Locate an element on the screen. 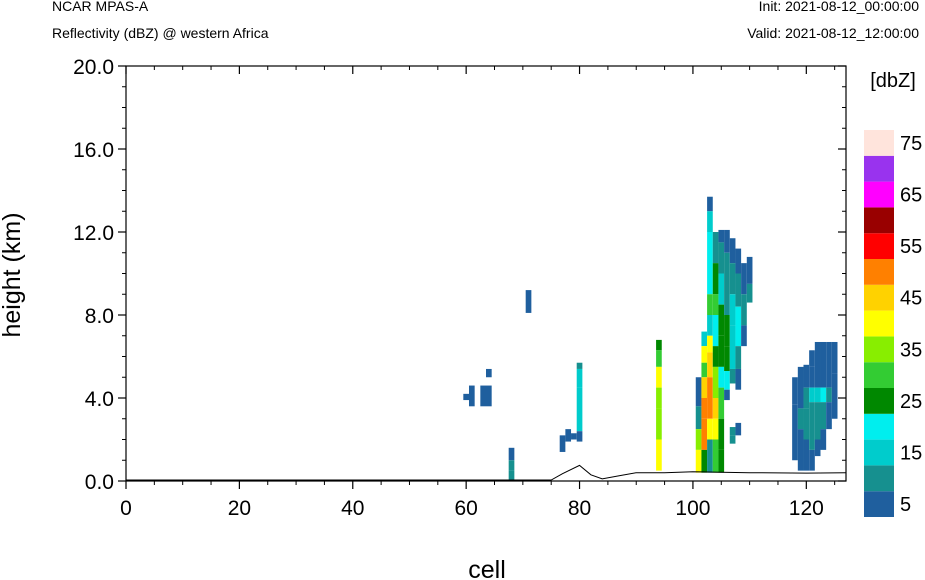 The height and width of the screenshot is (580, 925). colorbar-label: 5 is located at coordinates (905, 505).